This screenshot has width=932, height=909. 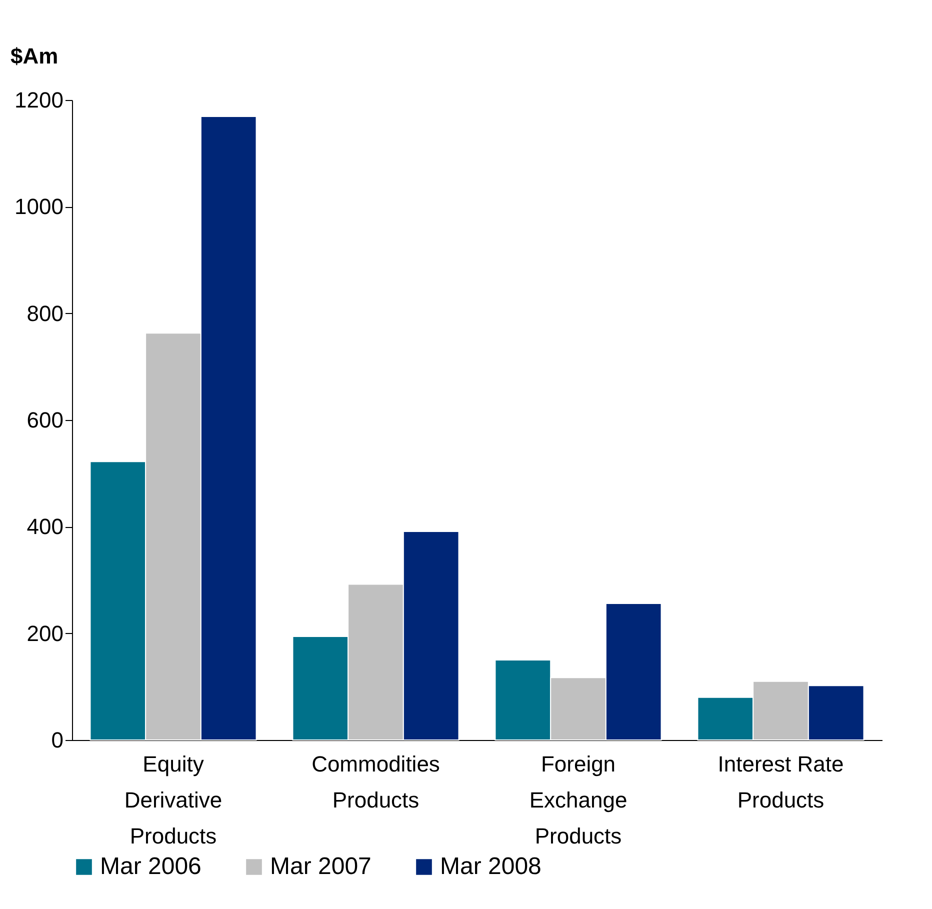 What do you see at coordinates (781, 782) in the screenshot?
I see `x-tick-label: Interest Rate Products` at bounding box center [781, 782].